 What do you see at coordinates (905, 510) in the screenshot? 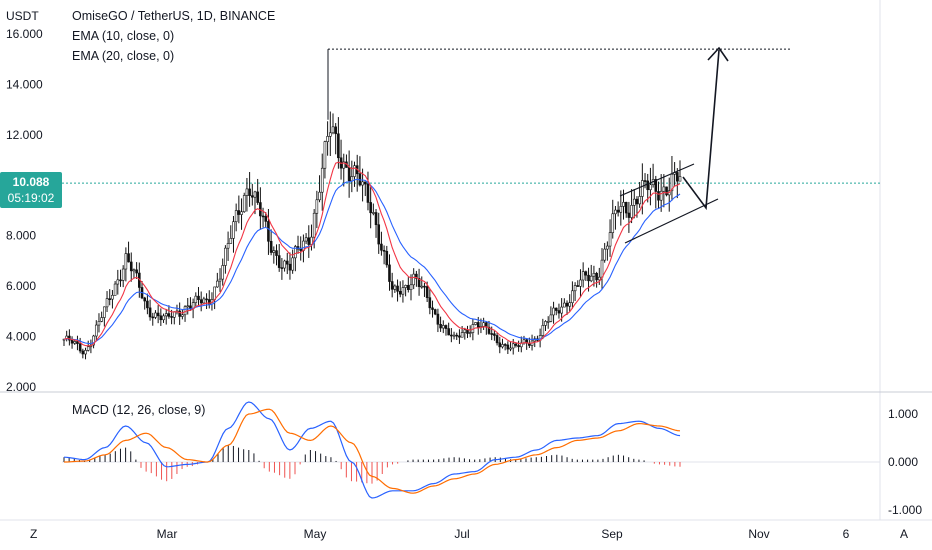
I see `macd-tick-label: -1.000` at bounding box center [905, 510].